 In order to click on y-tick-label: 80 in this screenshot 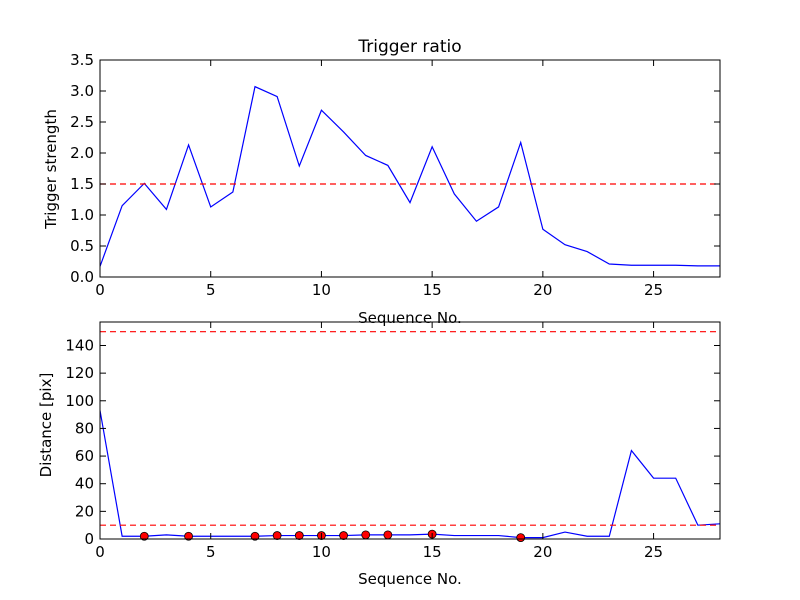, I will do `click(84, 428)`.